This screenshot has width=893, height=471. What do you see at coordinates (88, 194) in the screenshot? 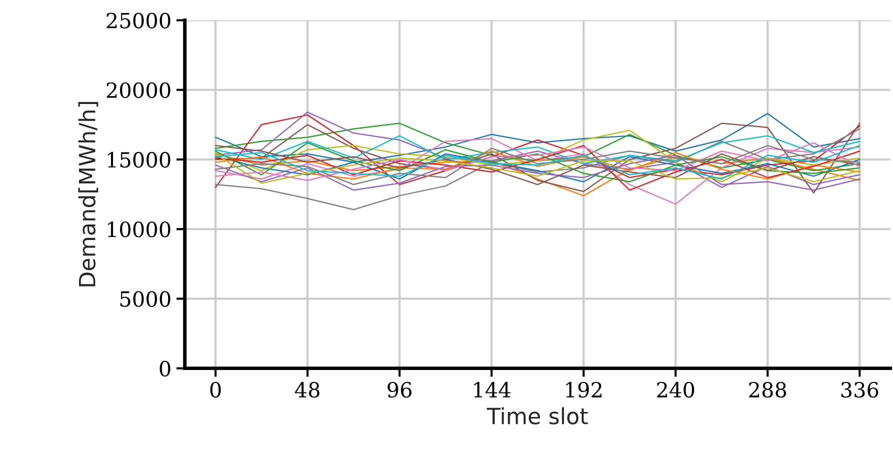
I see `y-axis-title: Demand[MWh/h]` at bounding box center [88, 194].